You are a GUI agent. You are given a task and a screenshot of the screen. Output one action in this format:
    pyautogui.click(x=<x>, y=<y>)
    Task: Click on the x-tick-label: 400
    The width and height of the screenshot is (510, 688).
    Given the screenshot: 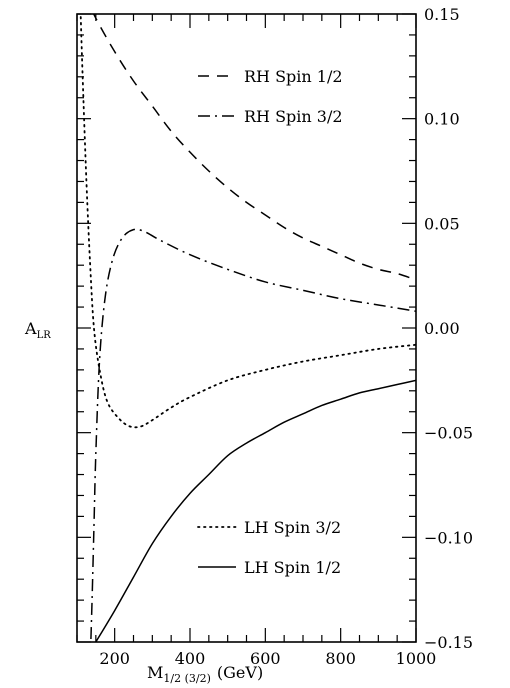 What is the action you would take?
    pyautogui.click(x=190, y=658)
    